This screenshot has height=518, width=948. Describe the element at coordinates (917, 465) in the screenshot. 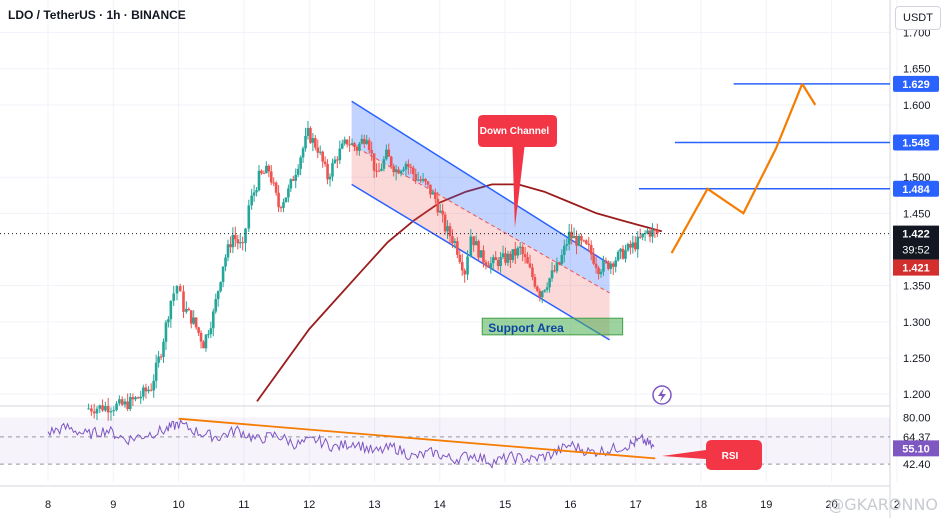

I see `rsi-tick-3: 42.40` at that location.